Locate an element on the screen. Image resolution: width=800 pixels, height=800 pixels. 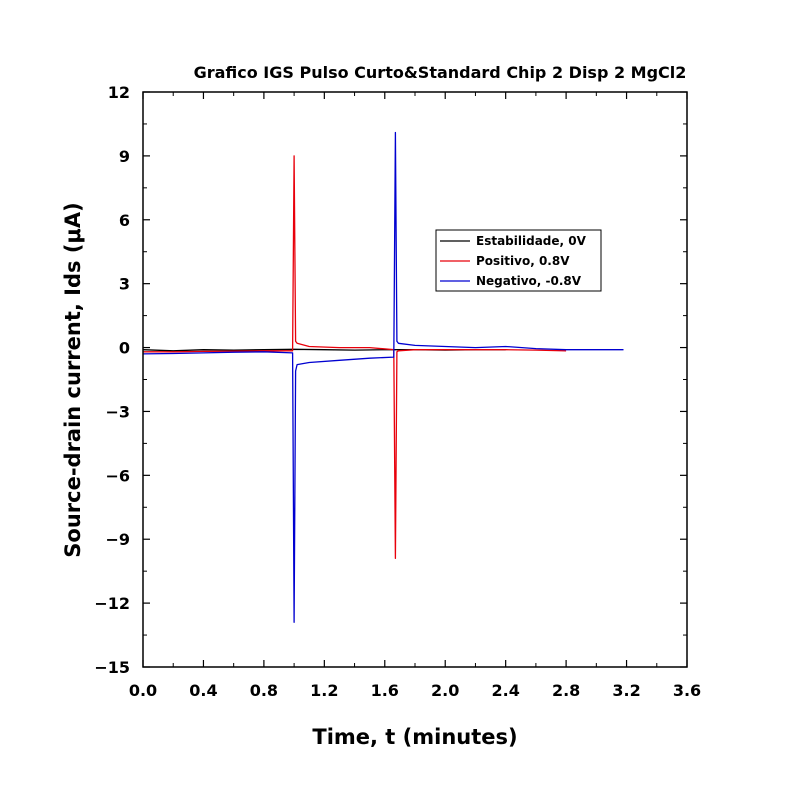
y-tick-label: 9 is located at coordinates (124, 156).